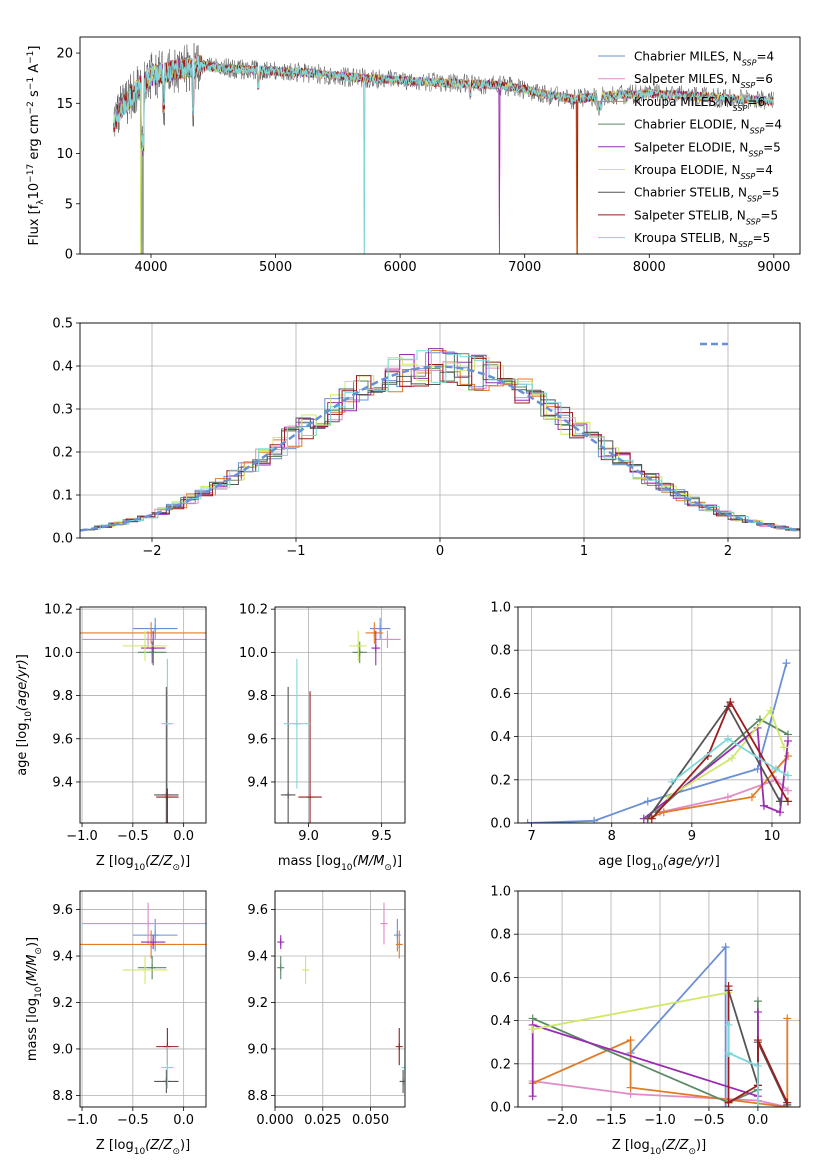 This screenshot has height=1170, width=819. What do you see at coordinates (758, 1120) in the screenshot?
I see `x-tick-label: 0.0` at bounding box center [758, 1120].